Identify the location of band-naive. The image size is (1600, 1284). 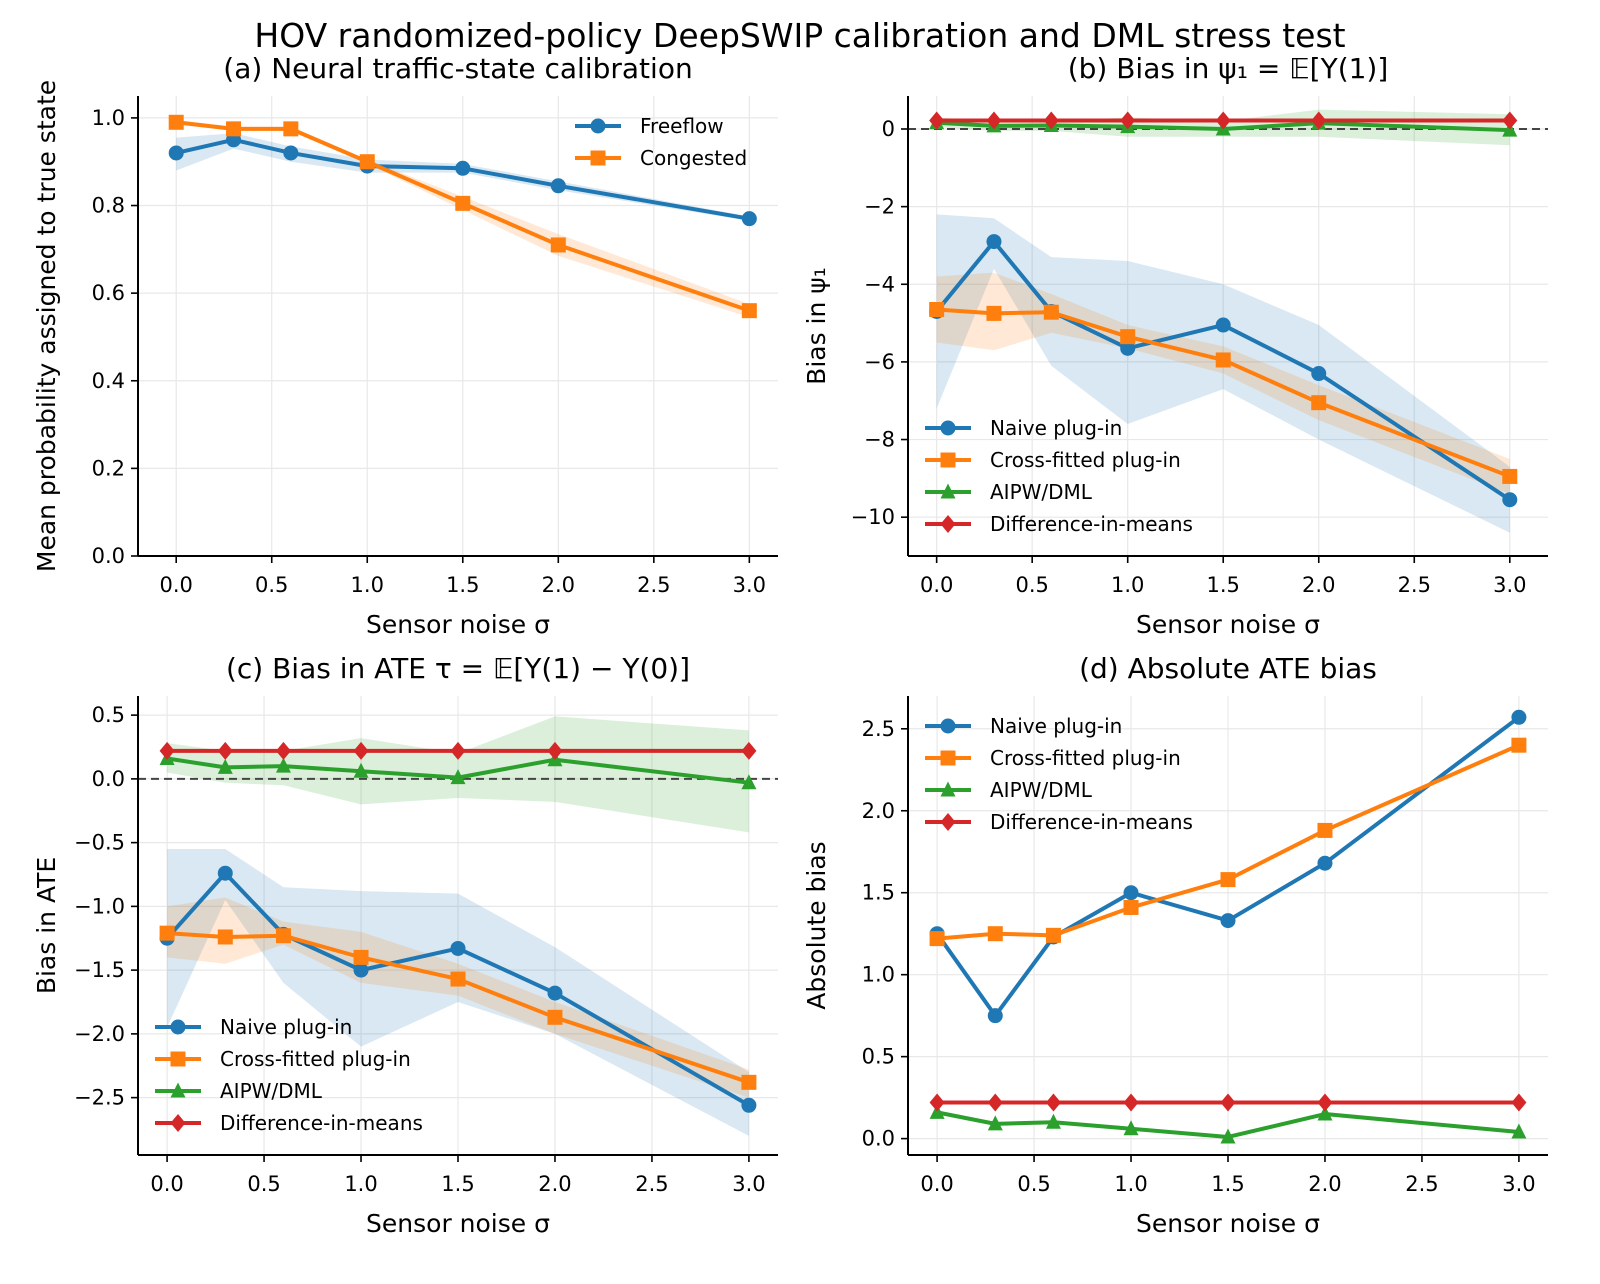
(1223, 373).